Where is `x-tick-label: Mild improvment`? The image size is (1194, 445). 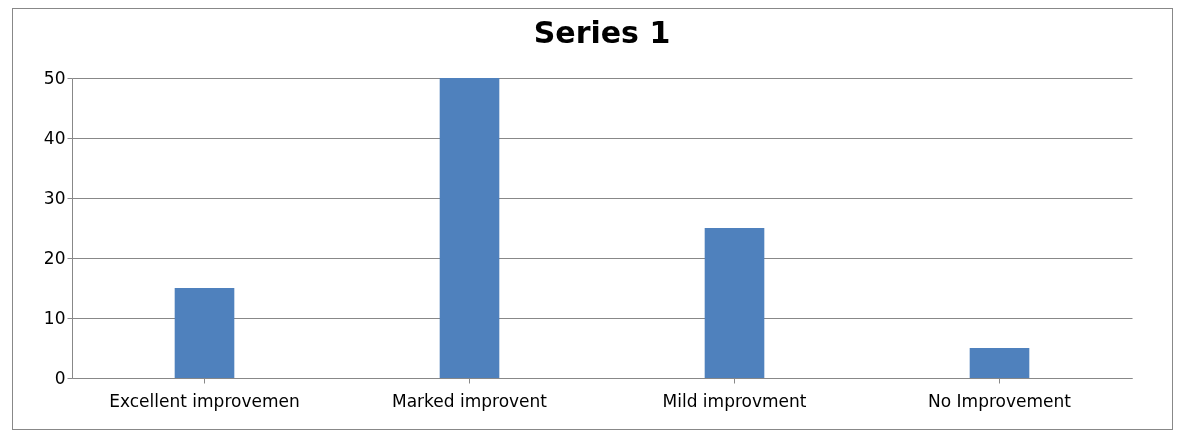 x-tick-label: Mild improvment is located at coordinates (734, 400).